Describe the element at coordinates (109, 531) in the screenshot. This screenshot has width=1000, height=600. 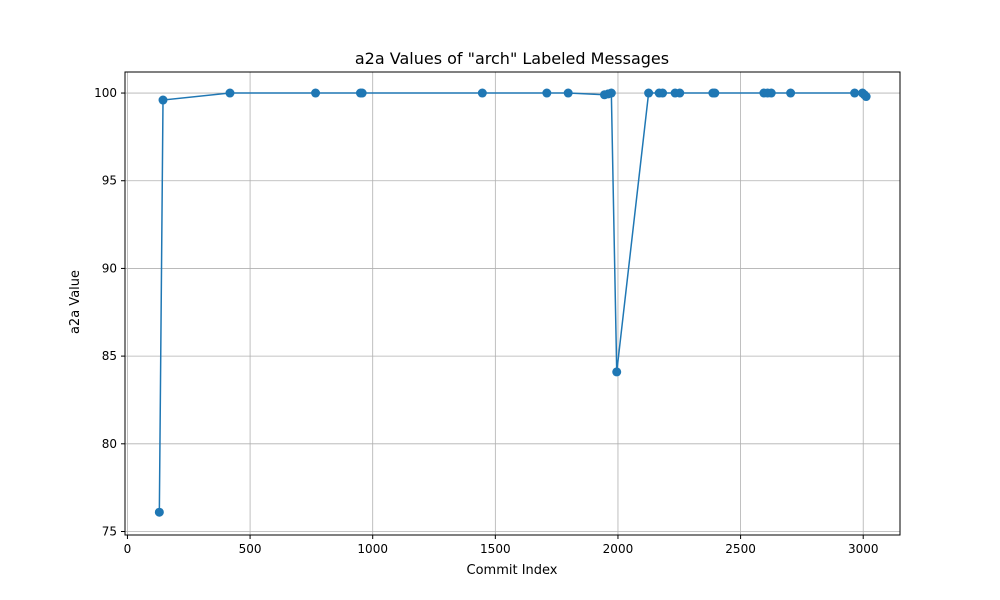
I see `y-tick-label: 75` at that location.